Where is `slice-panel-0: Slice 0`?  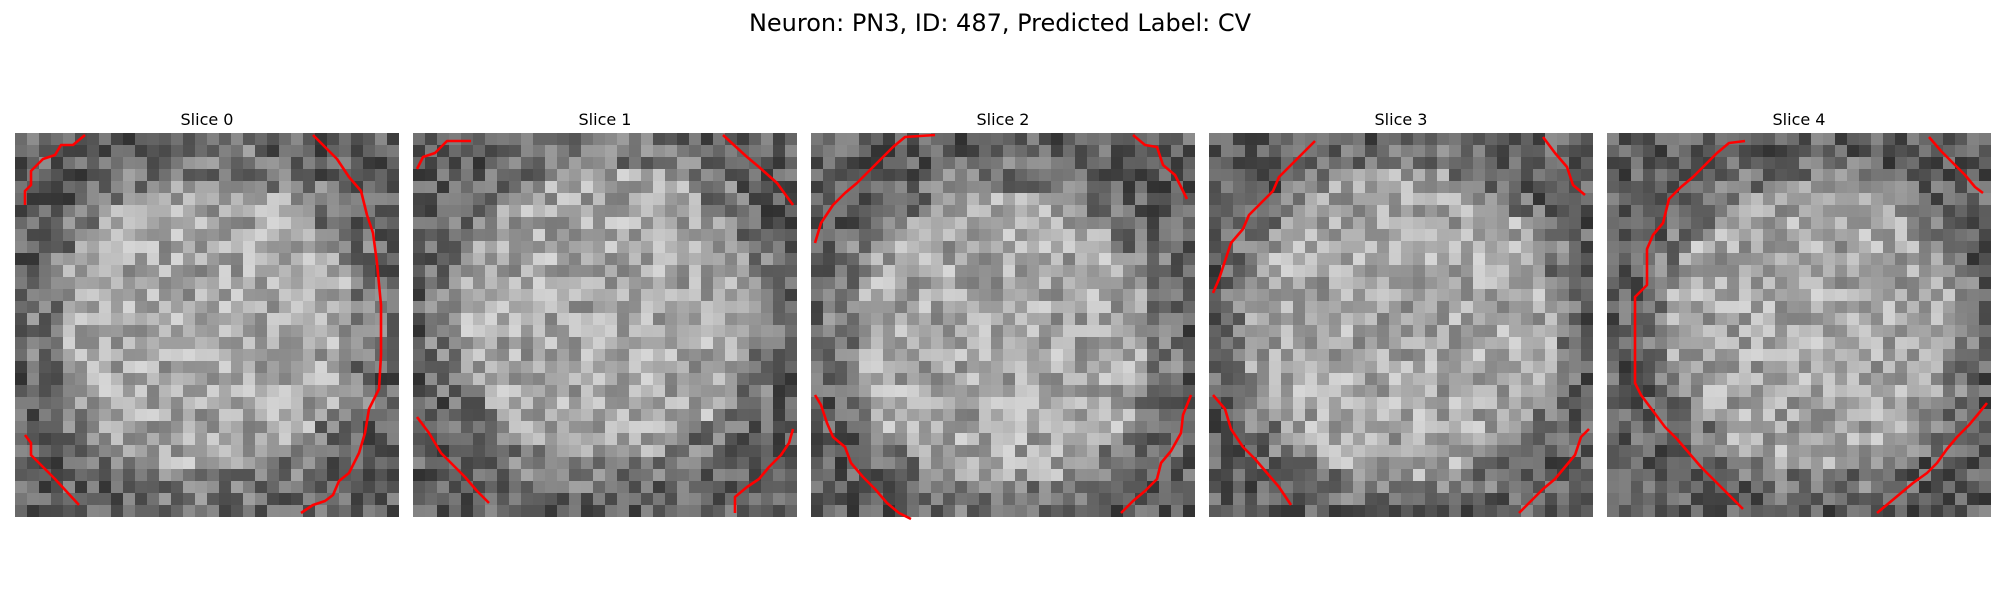 slice-panel-0: Slice 0 is located at coordinates (207, 312).